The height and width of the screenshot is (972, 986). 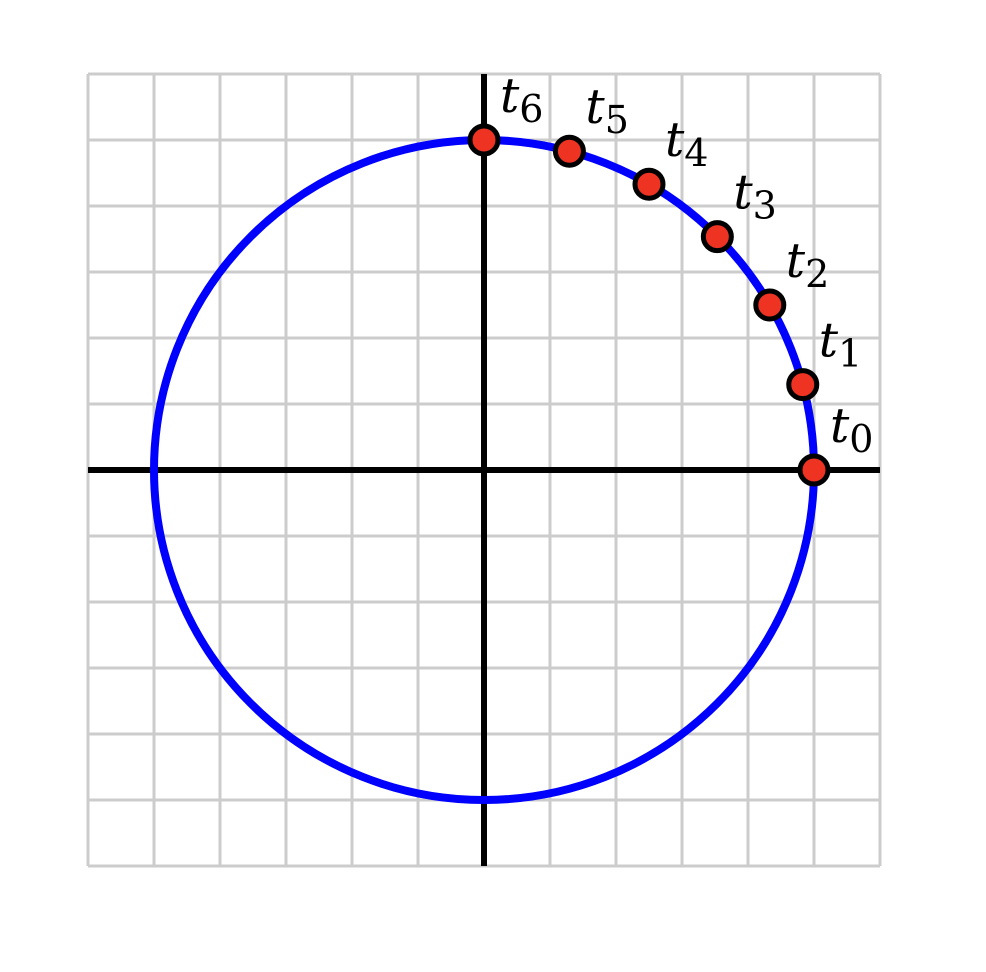 I want to click on point-marker-t2, so click(x=770, y=305).